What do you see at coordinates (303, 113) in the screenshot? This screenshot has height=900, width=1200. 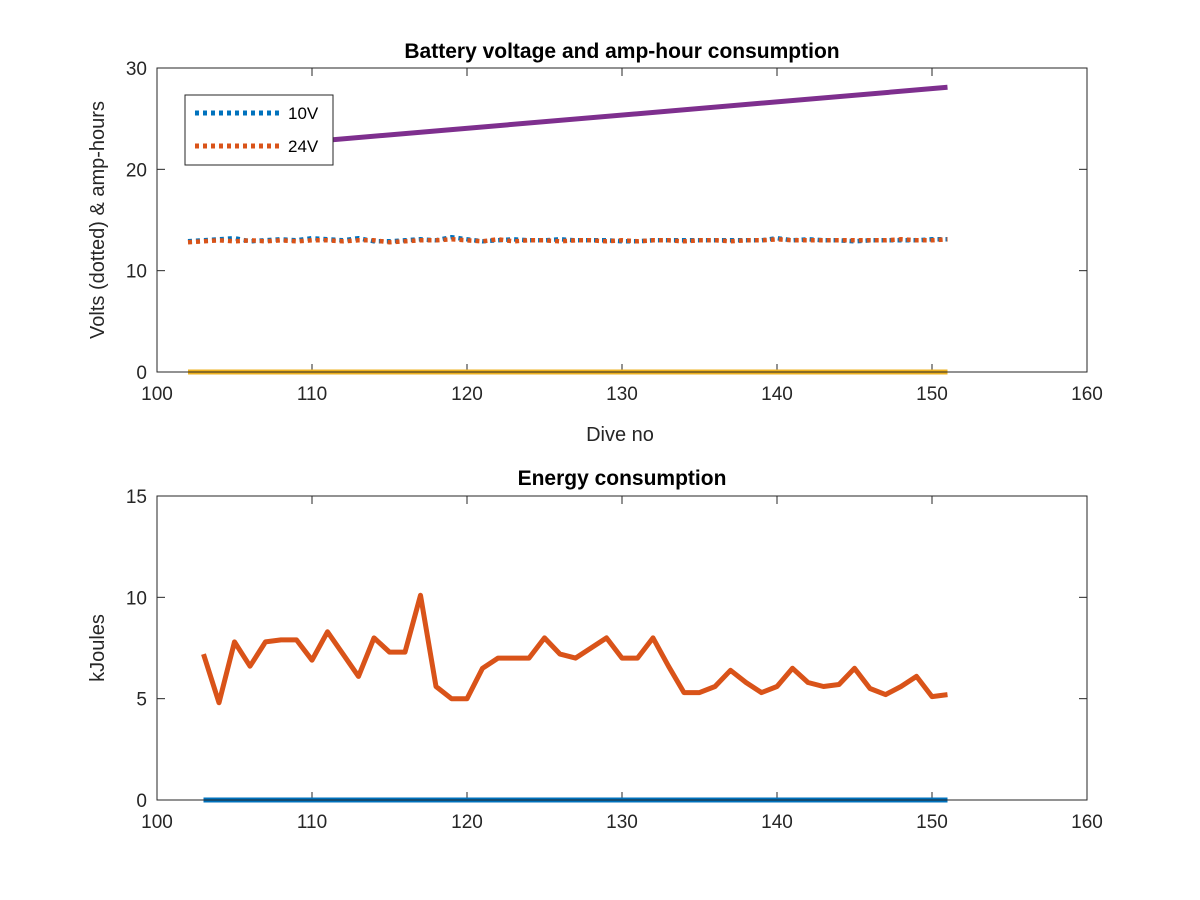 I see `legend-label-10v: 10V` at bounding box center [303, 113].